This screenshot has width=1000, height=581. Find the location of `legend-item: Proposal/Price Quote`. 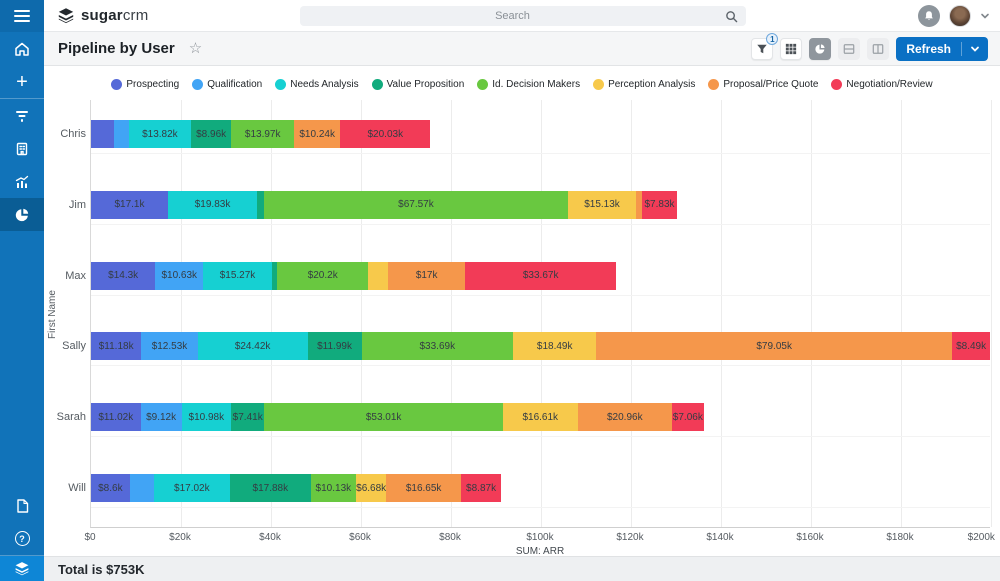

legend-item: Proposal/Price Quote is located at coordinates (763, 84).